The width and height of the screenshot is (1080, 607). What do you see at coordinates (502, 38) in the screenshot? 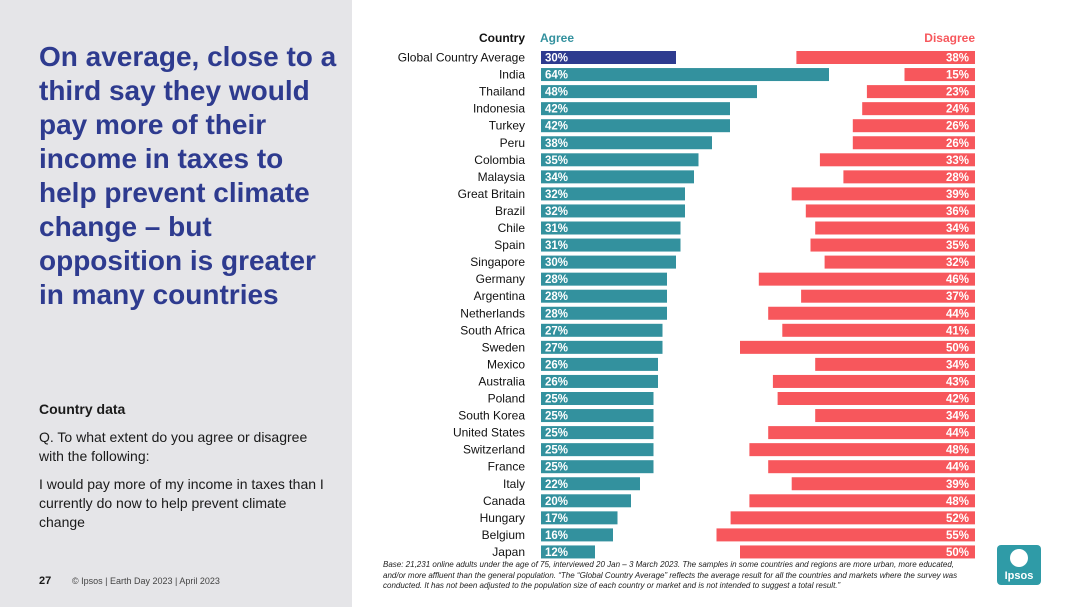
I see `header-country: Country` at bounding box center [502, 38].